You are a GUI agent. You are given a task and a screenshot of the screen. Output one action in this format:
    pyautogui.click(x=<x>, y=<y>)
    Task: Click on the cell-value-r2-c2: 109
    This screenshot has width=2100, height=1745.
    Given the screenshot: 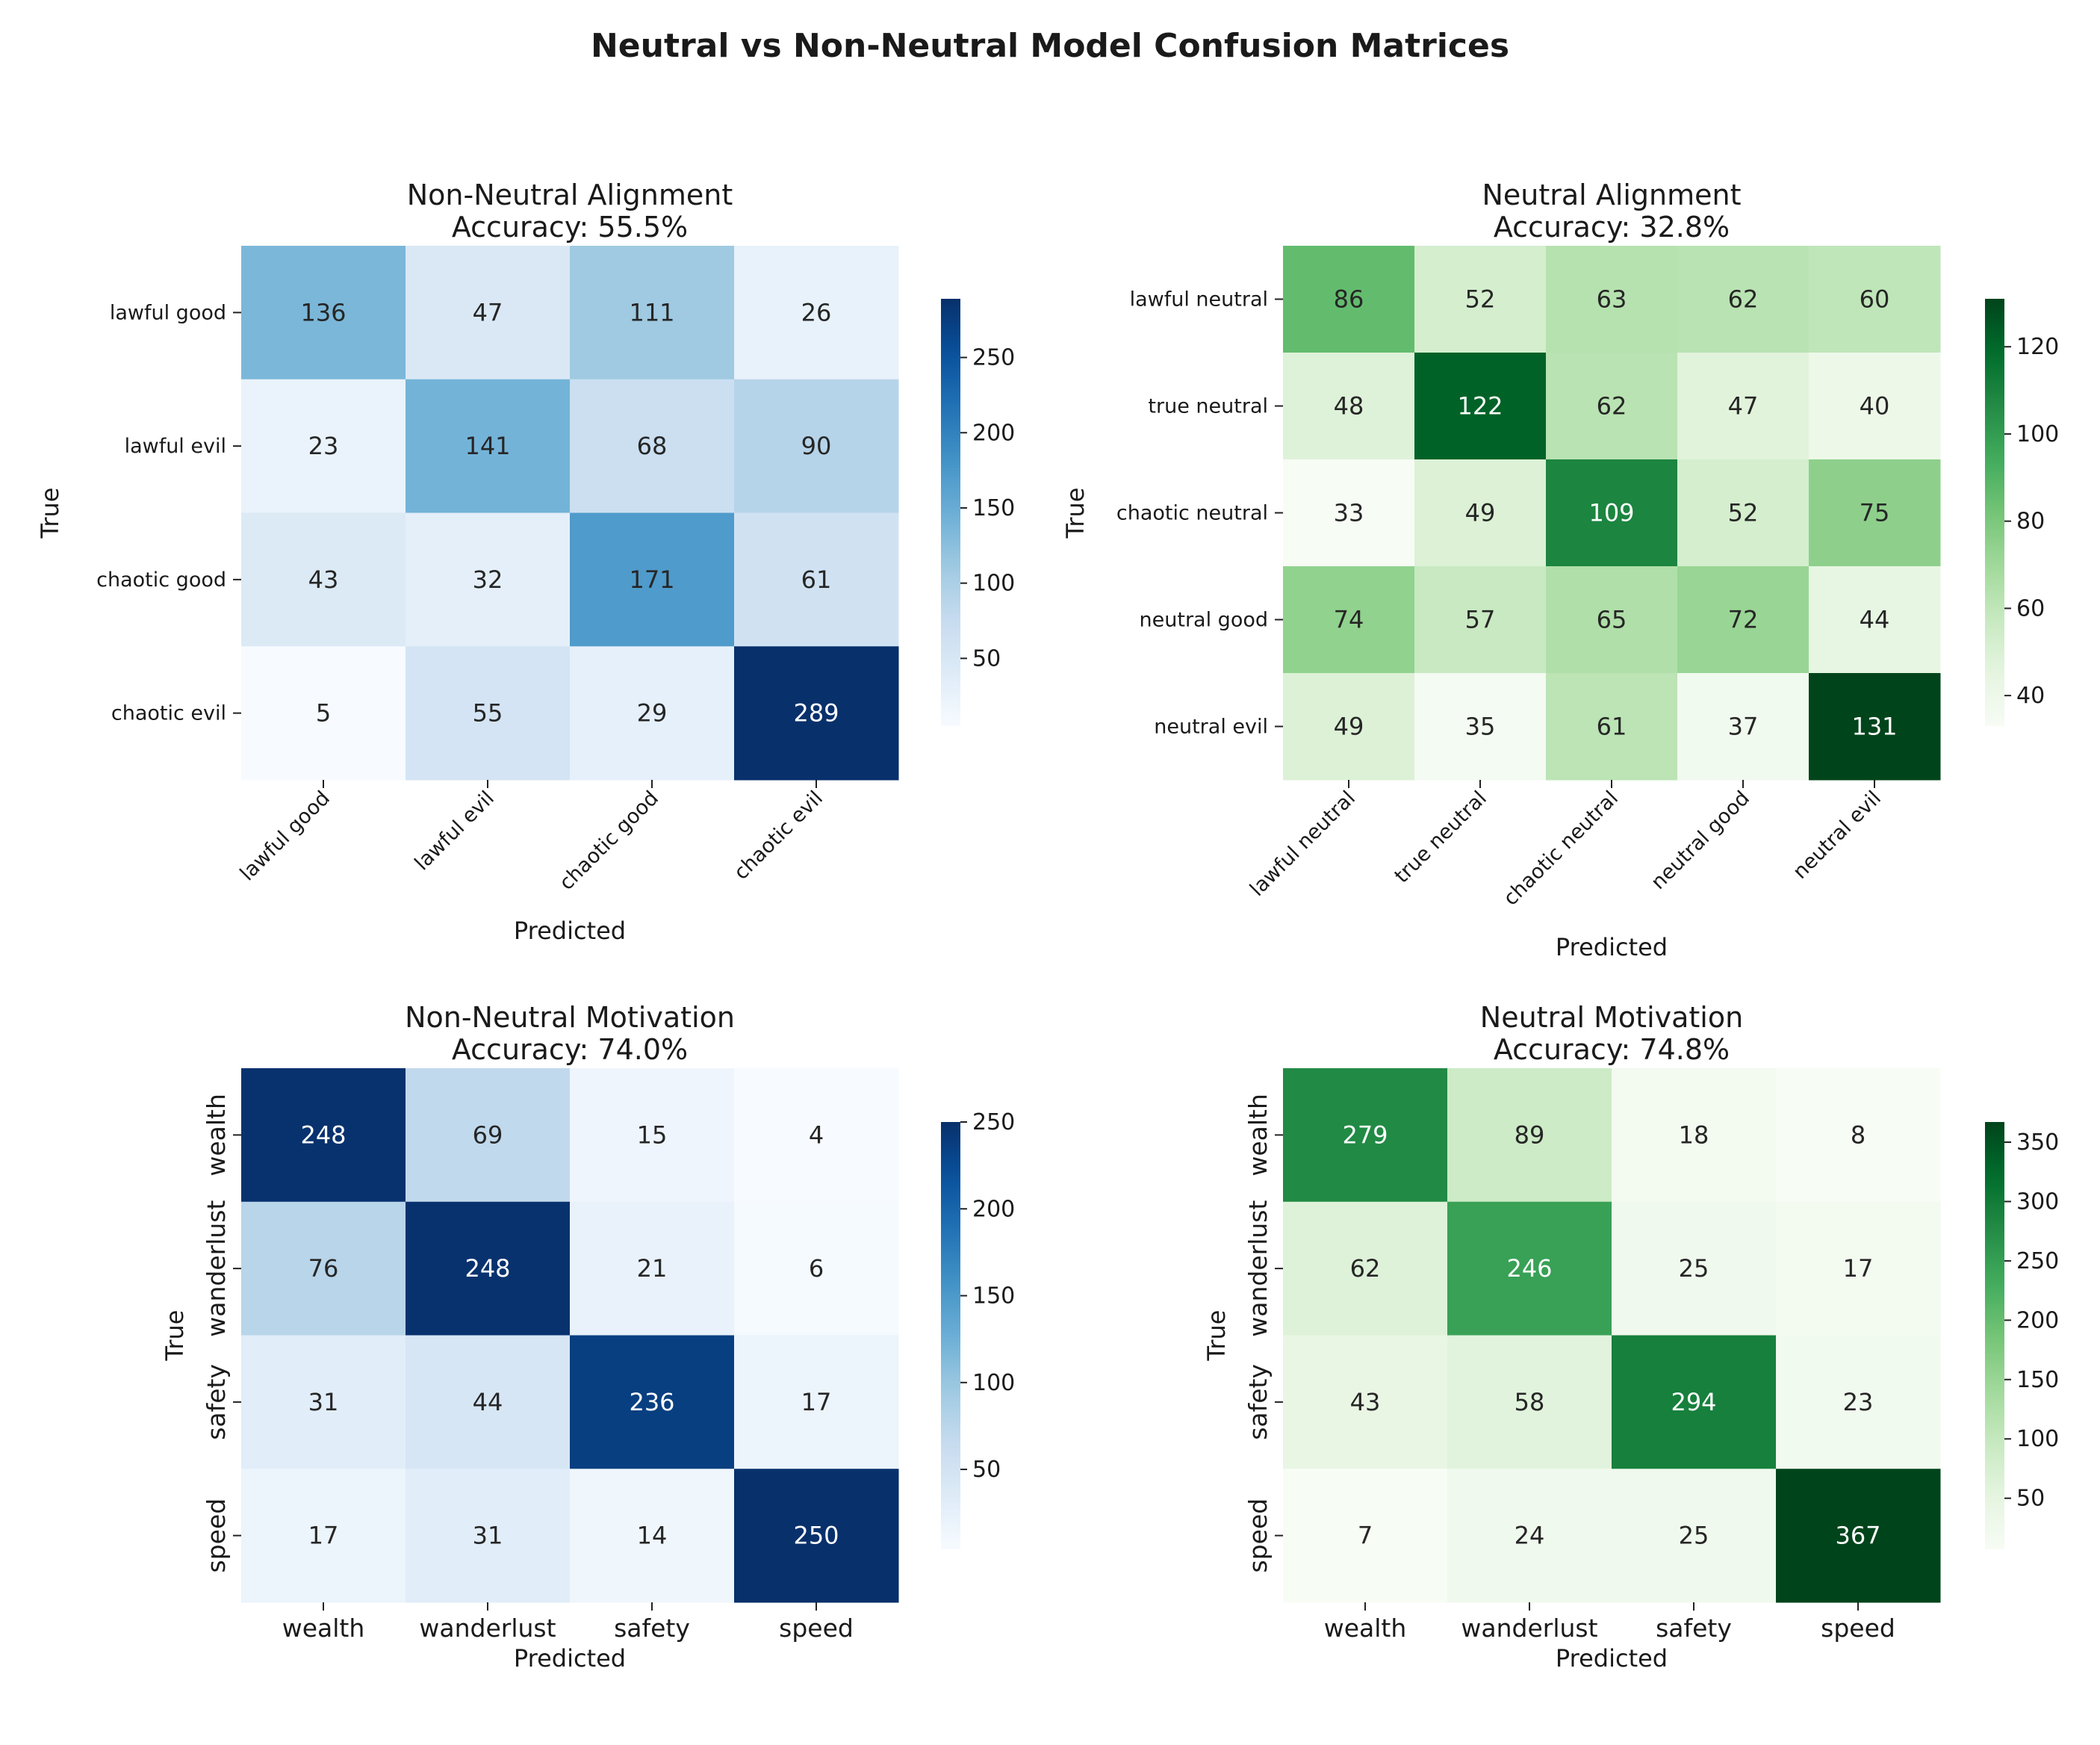 What is the action you would take?
    pyautogui.click(x=1611, y=513)
    